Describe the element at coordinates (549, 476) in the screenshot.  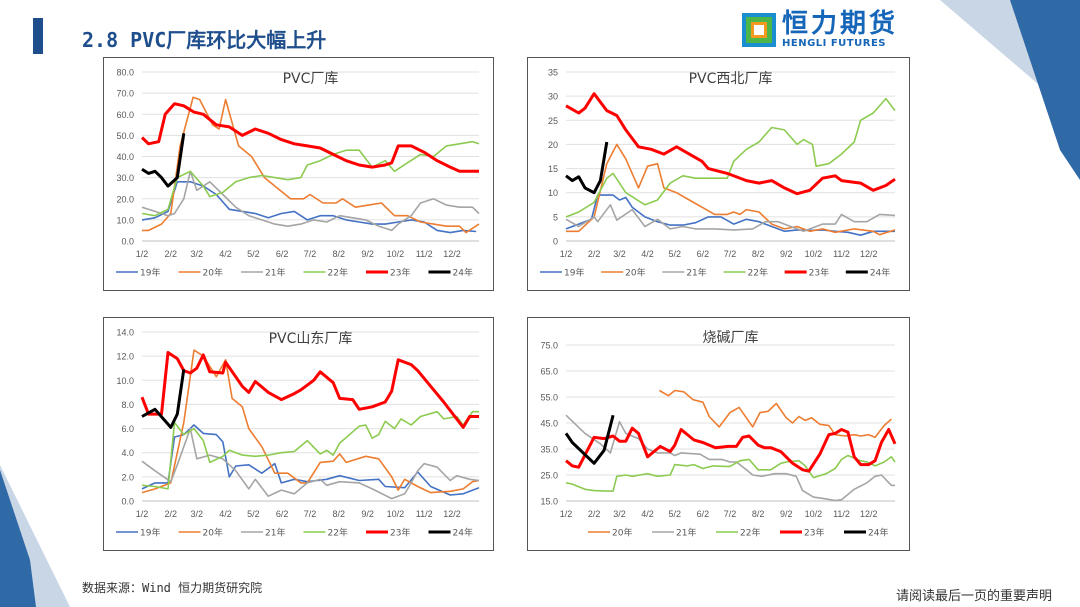
I see `y-tick-label: 25.0` at that location.